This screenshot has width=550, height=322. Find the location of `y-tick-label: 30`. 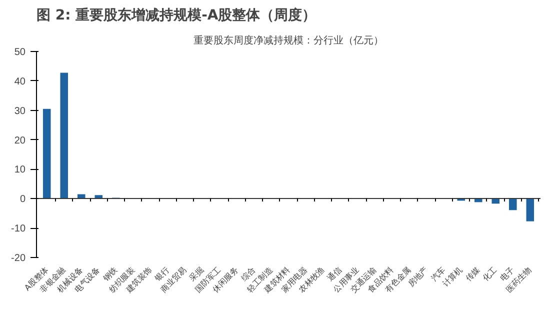

y-tick-label: 30 is located at coordinates (20, 111).